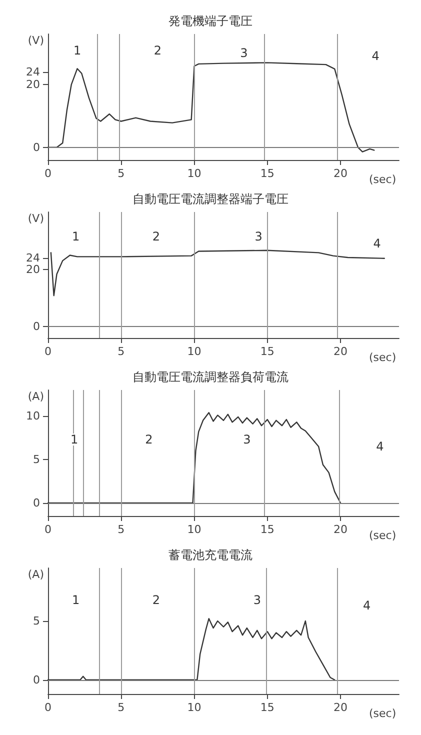  I want to click on chart-title: 自動電圧電流調整器端子電圧, so click(210, 199).